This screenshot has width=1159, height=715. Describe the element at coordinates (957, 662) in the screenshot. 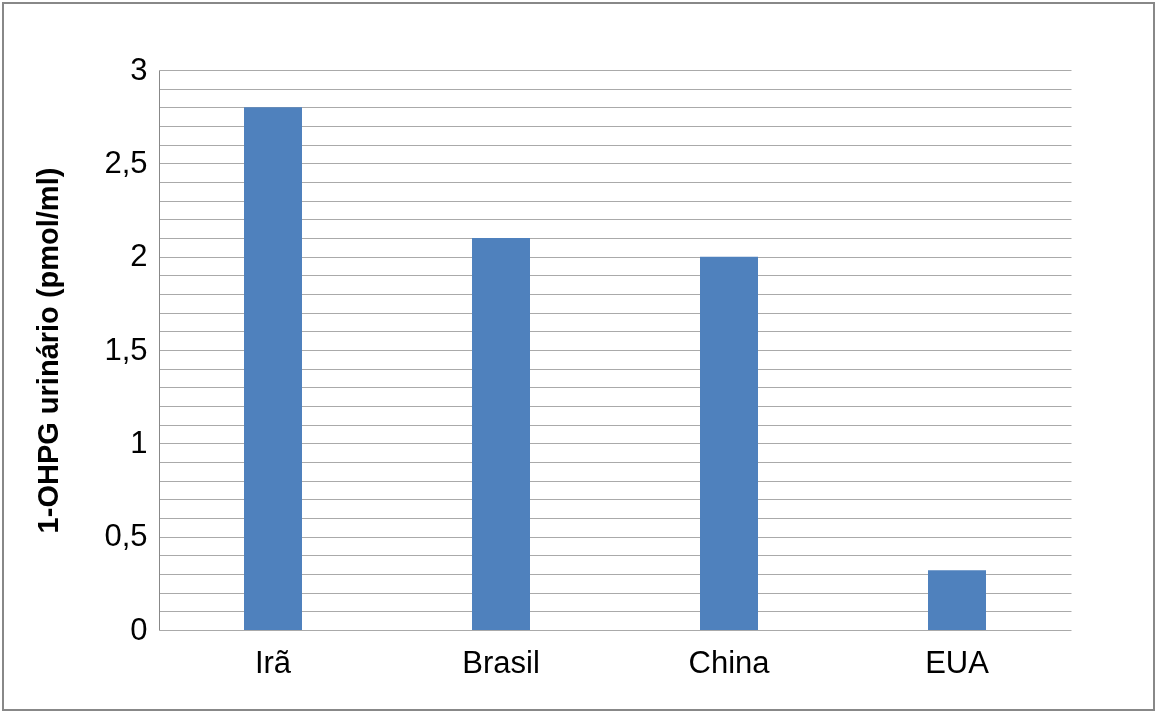

I see `x-tick-label: EUA` at that location.